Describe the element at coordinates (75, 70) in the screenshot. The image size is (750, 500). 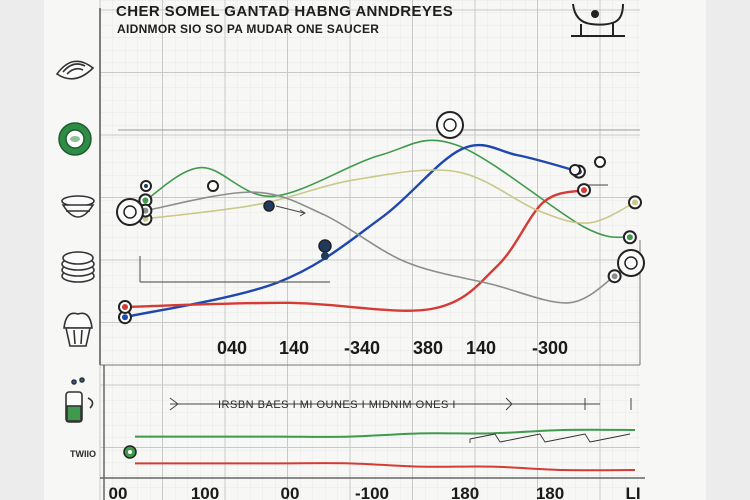
I see `seashell-icon` at that location.